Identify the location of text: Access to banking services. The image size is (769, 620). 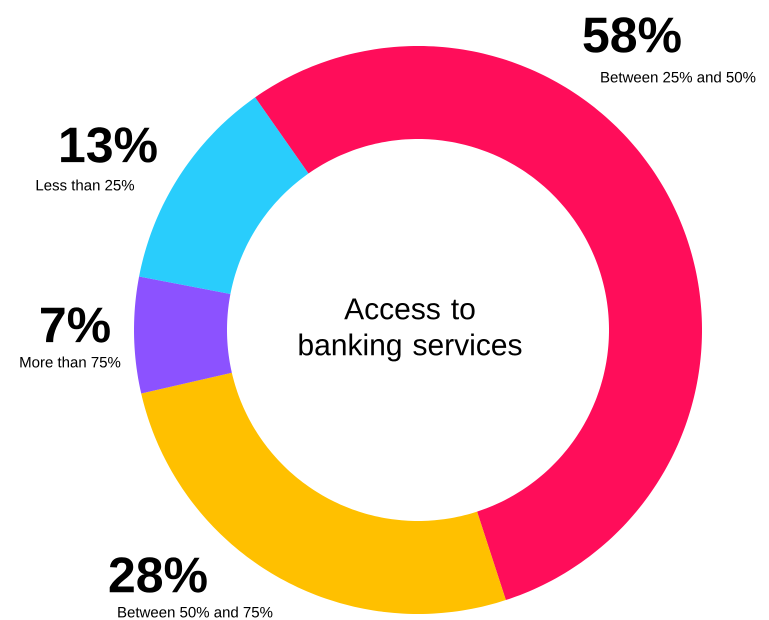
(410, 330).